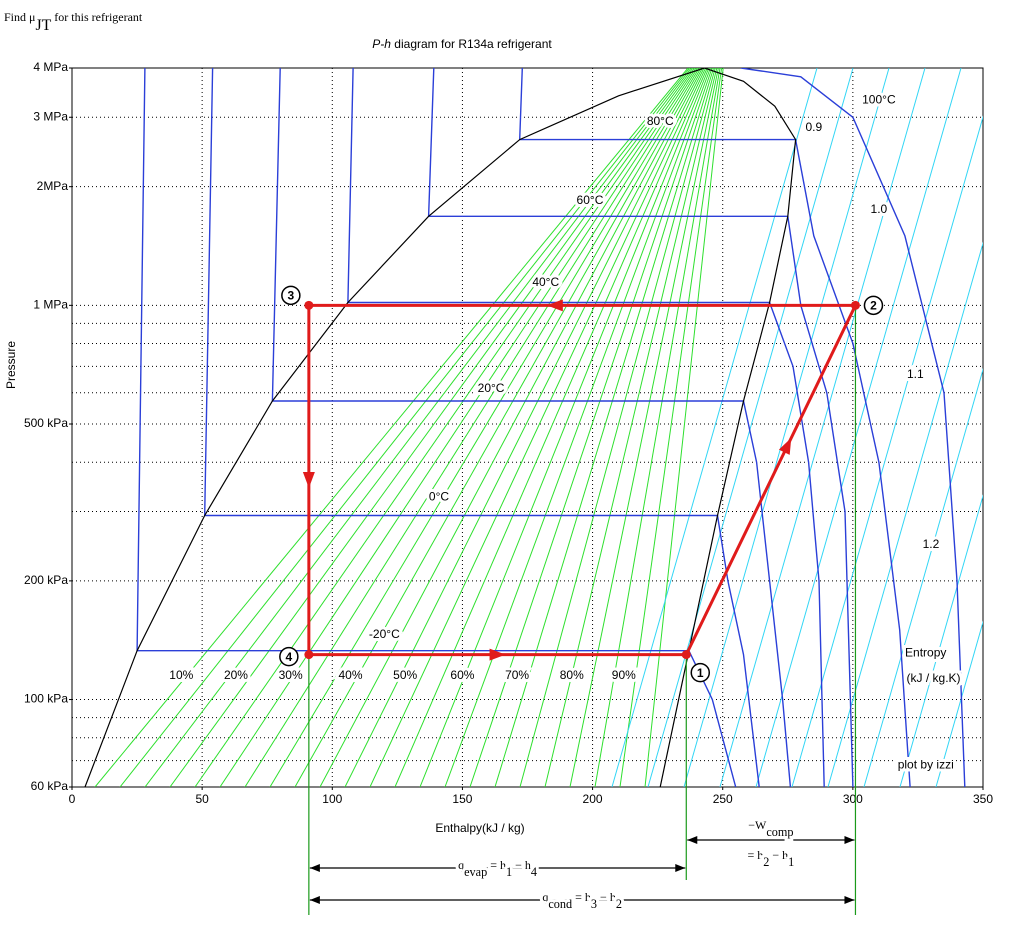 This screenshot has height=928, width=1024. I want to click on y-tick-label: 1 MPa, so click(50, 305).